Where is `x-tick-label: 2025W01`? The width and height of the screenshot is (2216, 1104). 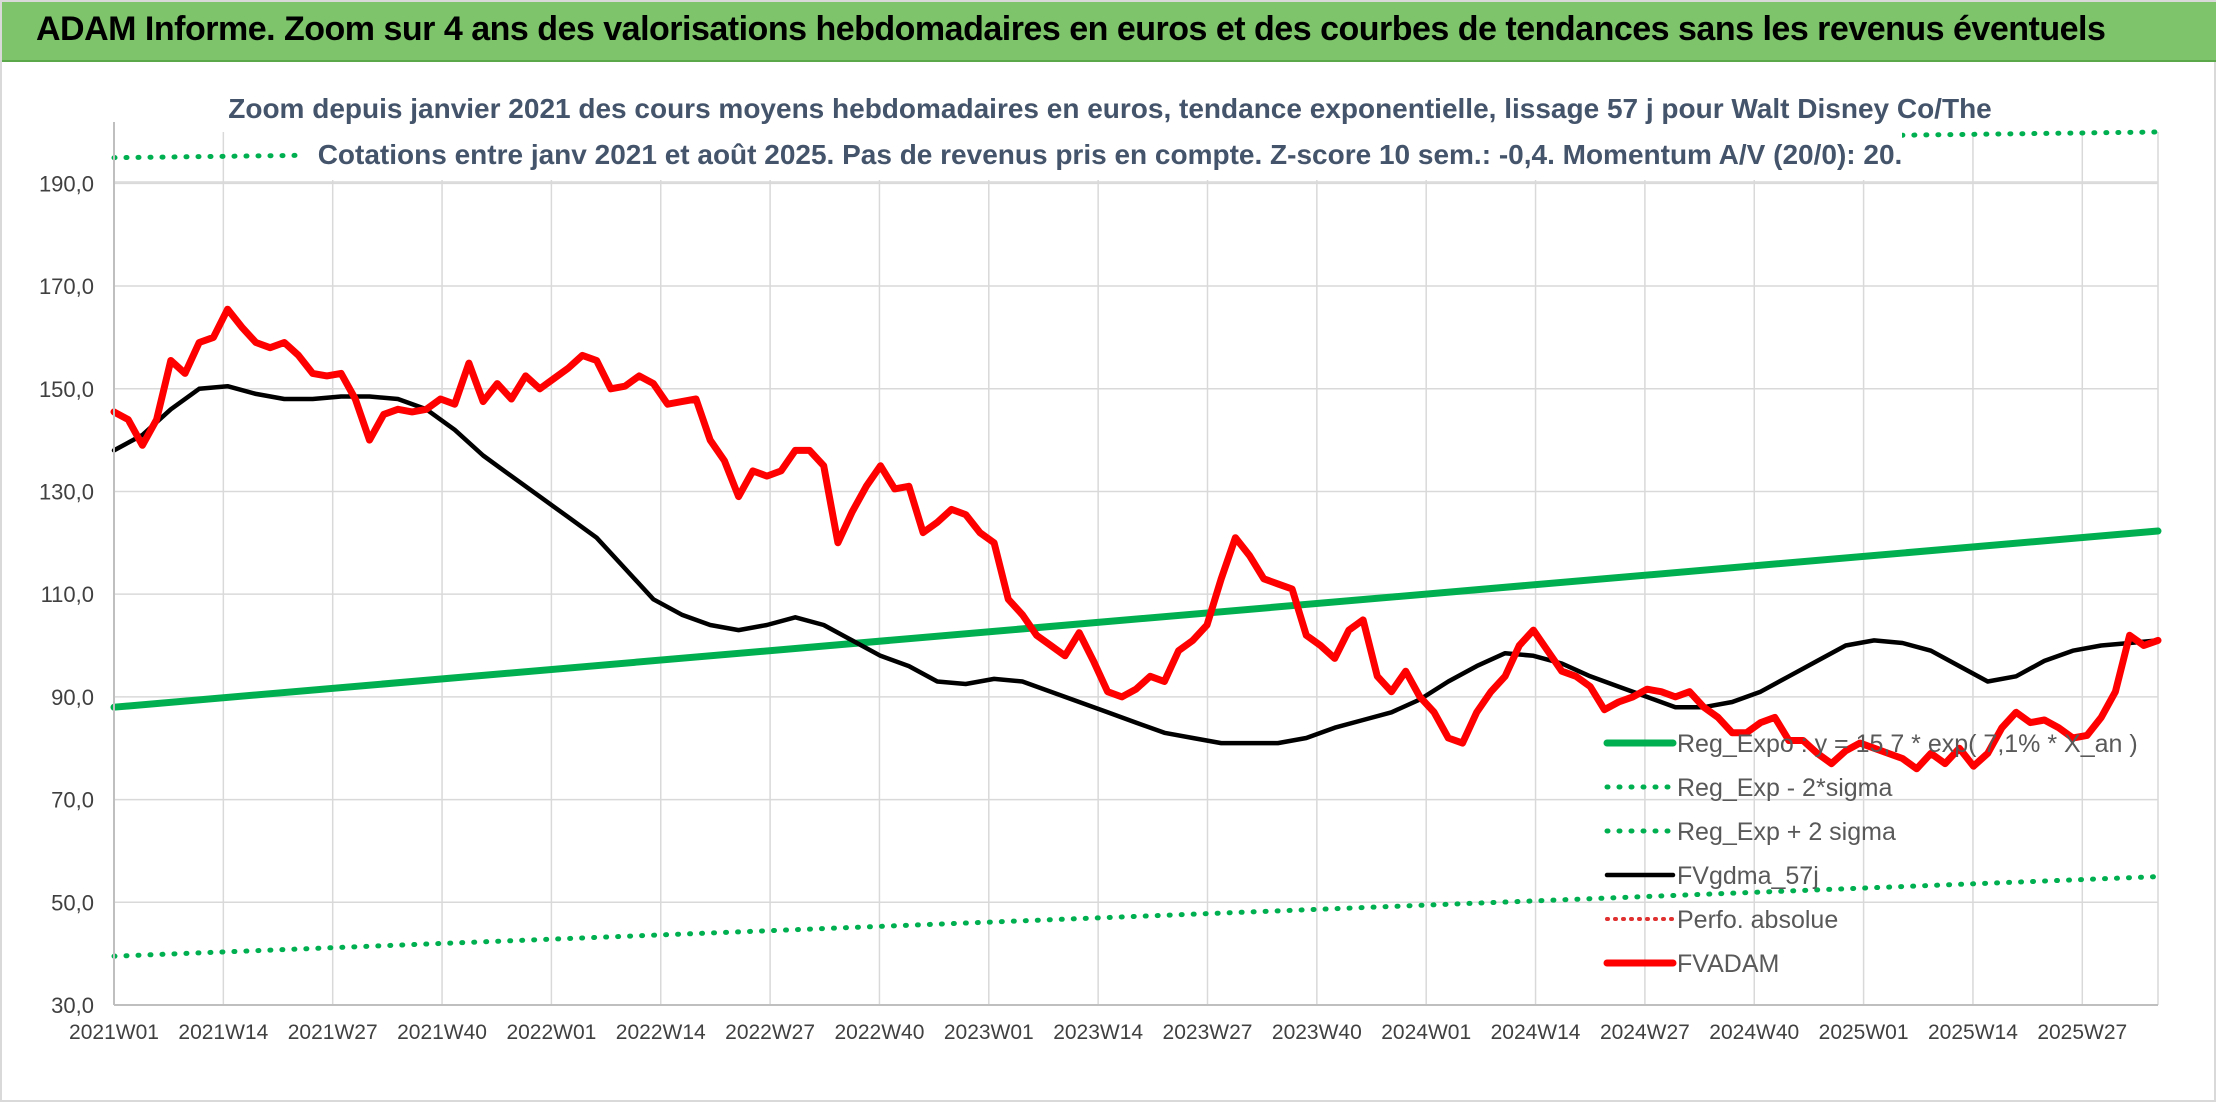 x-tick-label: 2025W01 is located at coordinates (1864, 1032).